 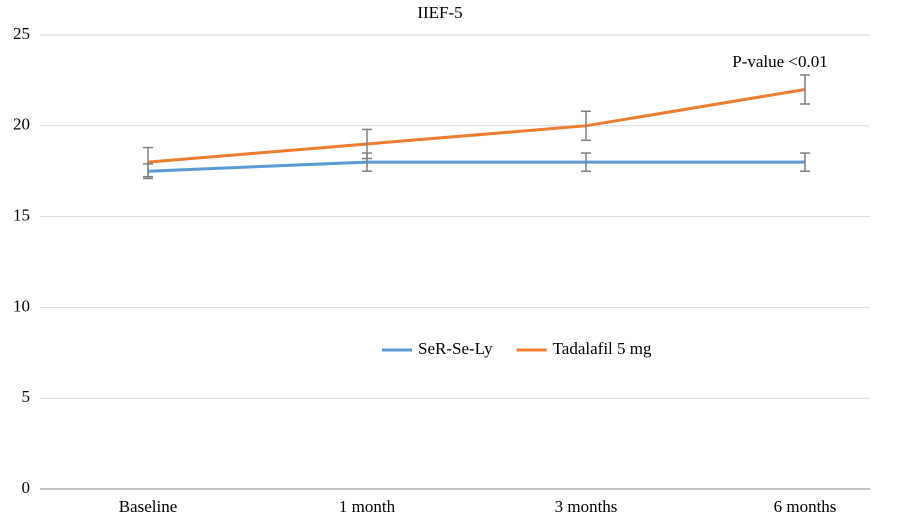 I want to click on legend-label: Tadalafil 5 mg, so click(x=602, y=348).